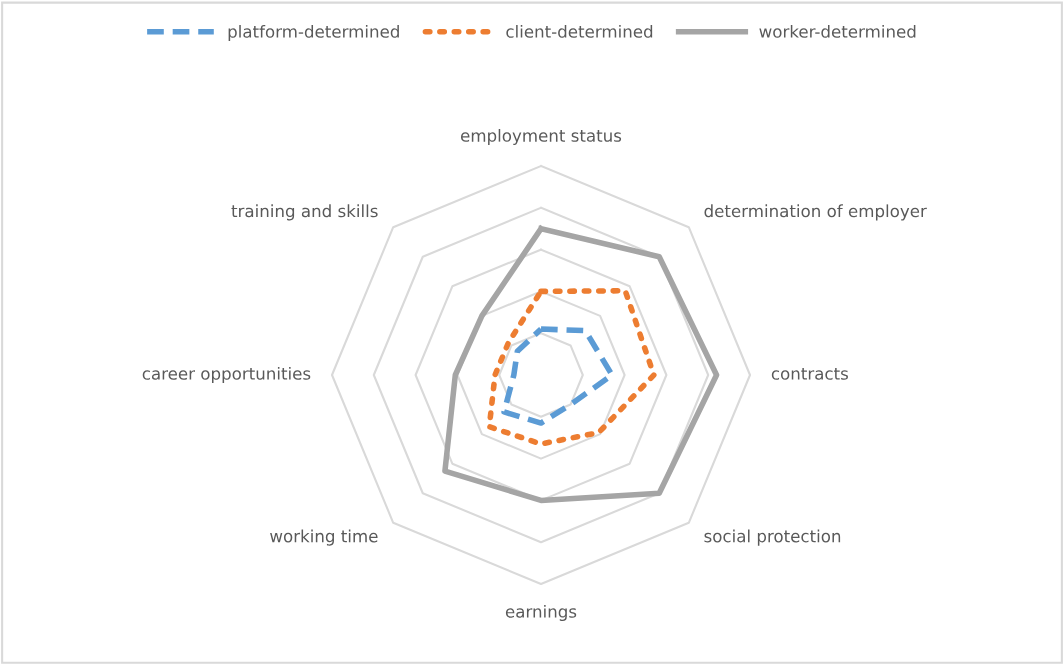  I want to click on spoke-label: earnings, so click(541, 613).